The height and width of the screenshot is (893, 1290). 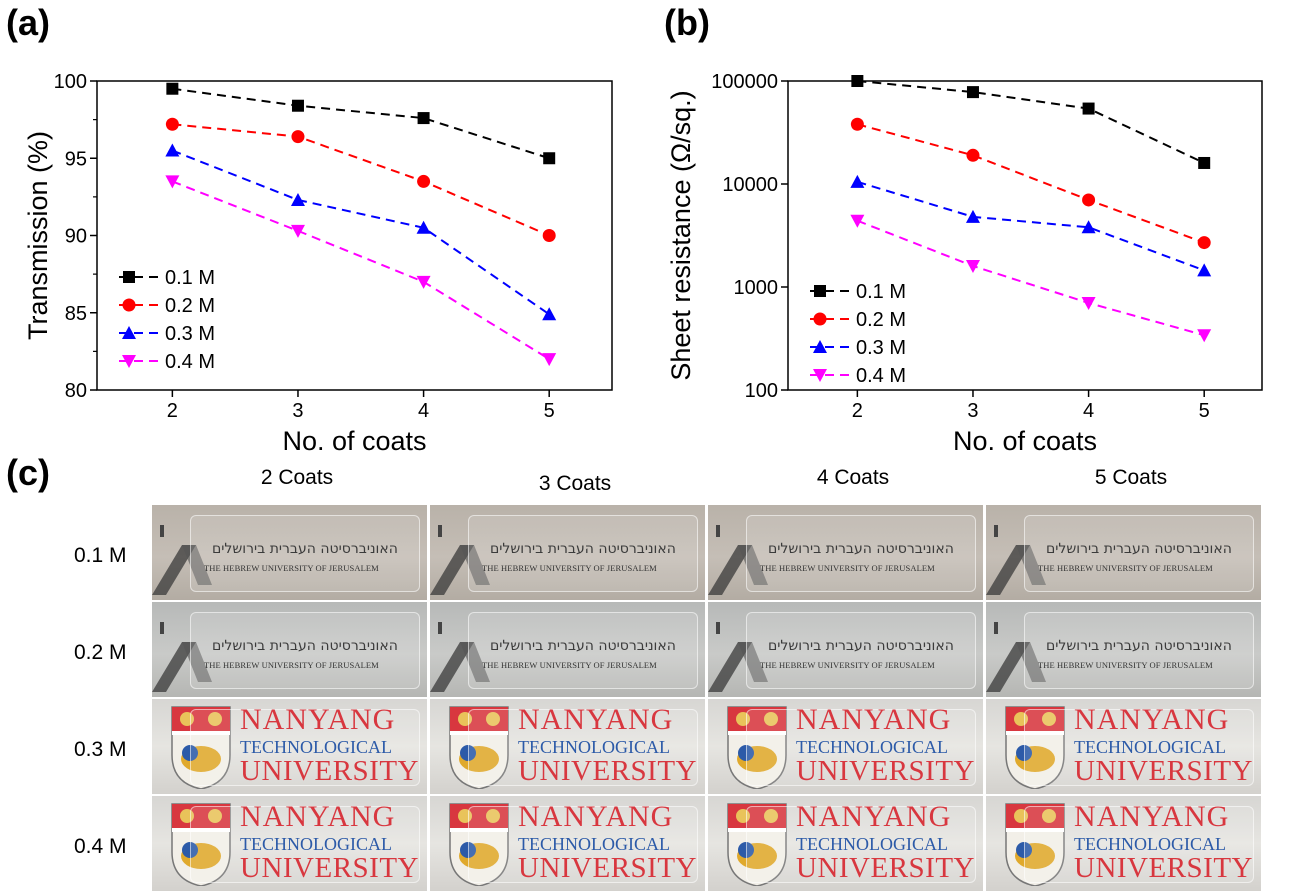 What do you see at coordinates (100, 555) in the screenshot?
I see `photo-row-label: 0.1 M` at bounding box center [100, 555].